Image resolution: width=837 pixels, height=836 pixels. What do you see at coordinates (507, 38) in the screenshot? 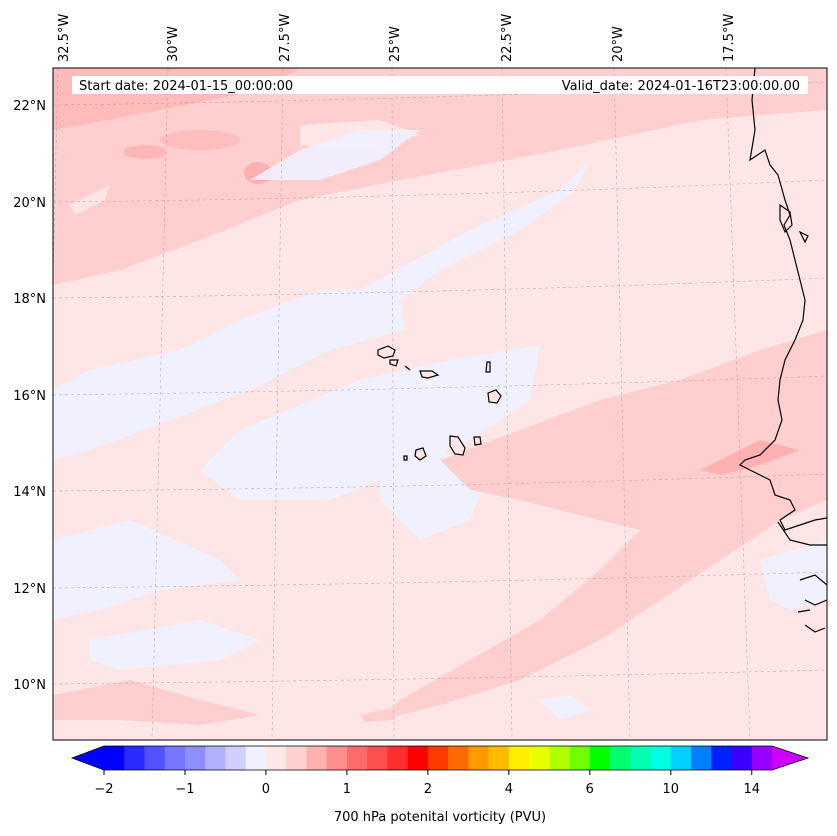
I see `longitude-label: 22.5°W` at bounding box center [507, 38].